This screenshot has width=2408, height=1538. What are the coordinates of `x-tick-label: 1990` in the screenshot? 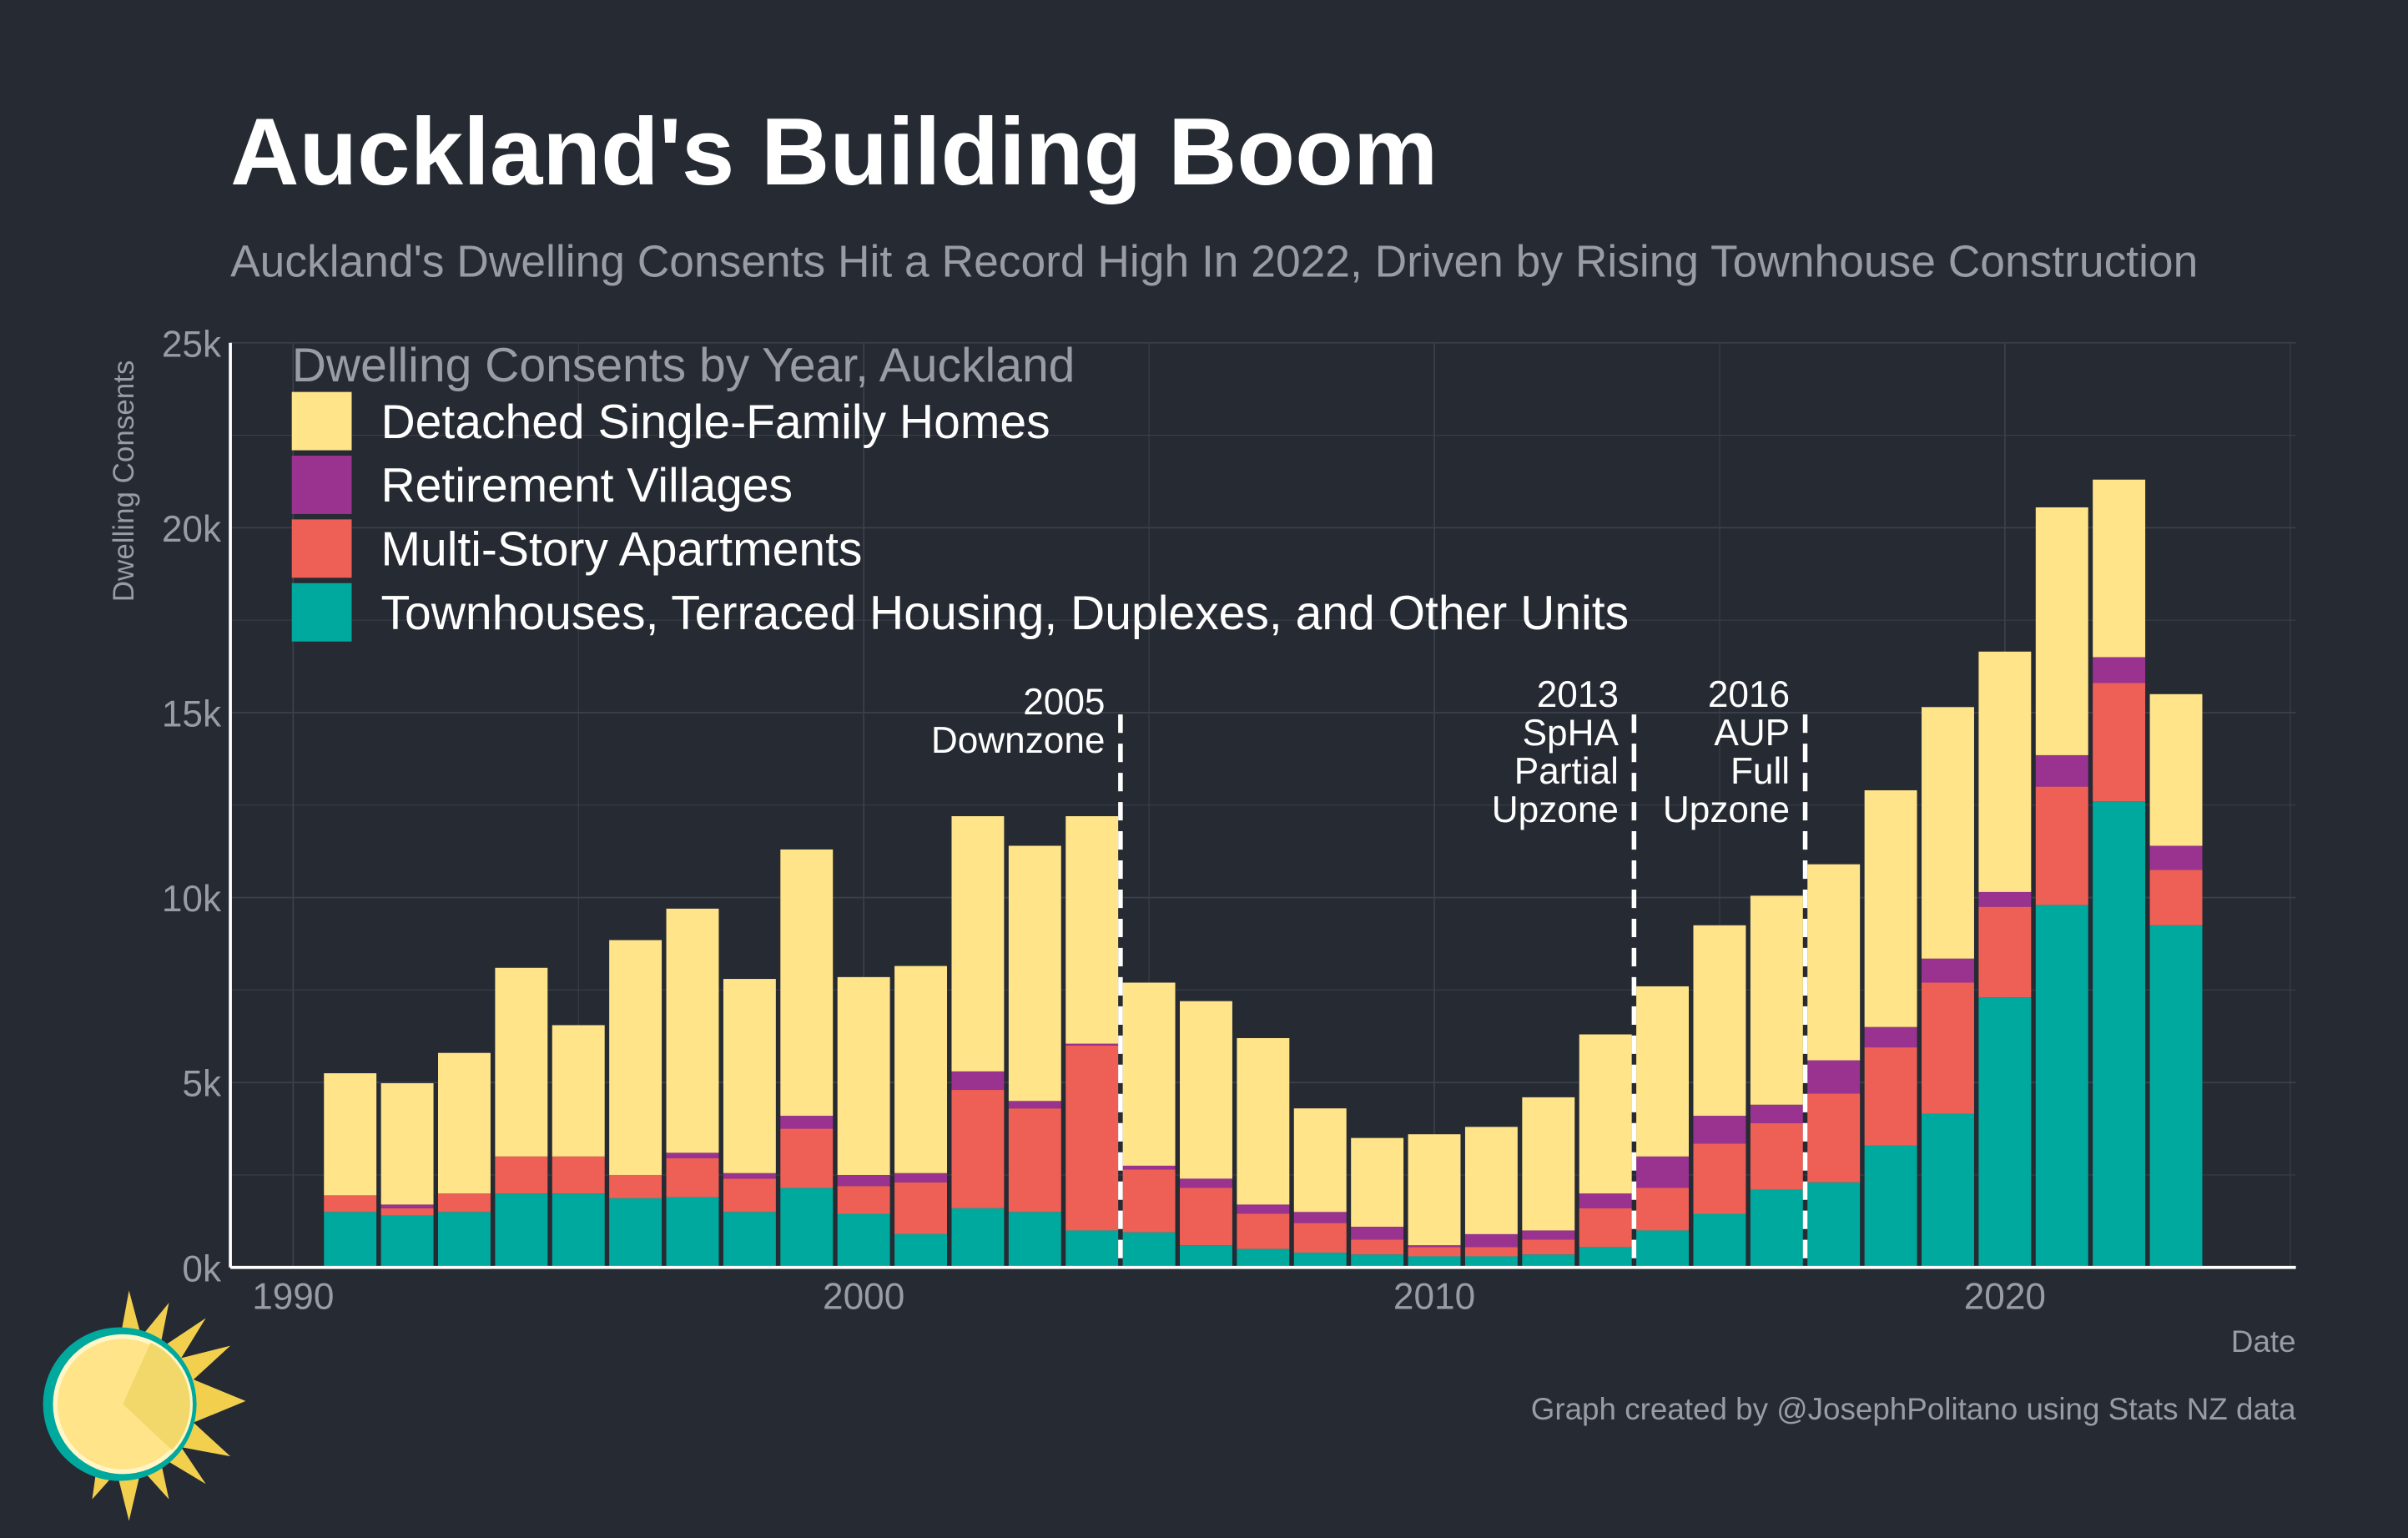 It's located at (293, 1296).